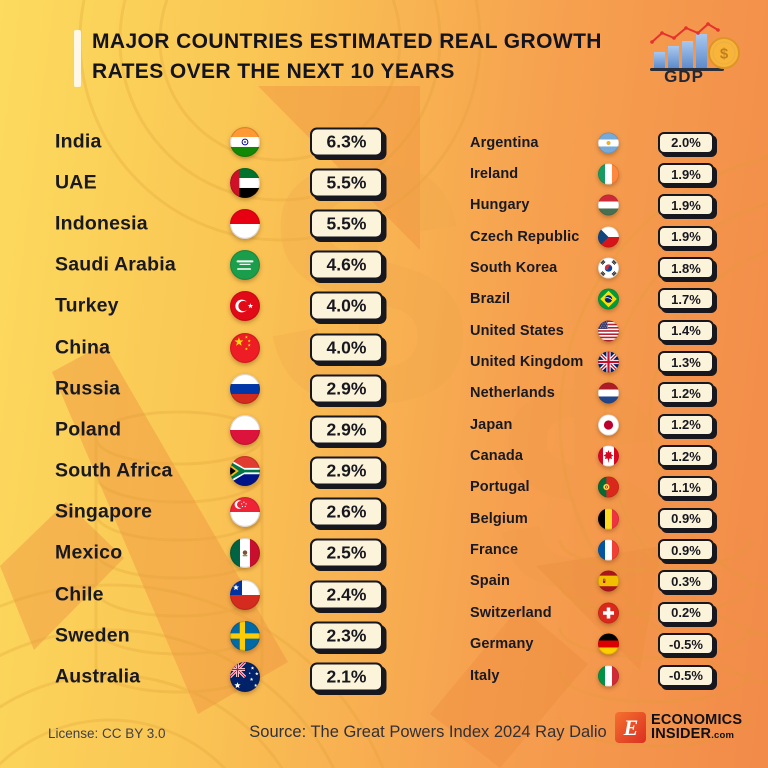 This screenshot has width=768, height=768. Describe the element at coordinates (245, 388) in the screenshot. I see `russia-flag-icon` at that location.